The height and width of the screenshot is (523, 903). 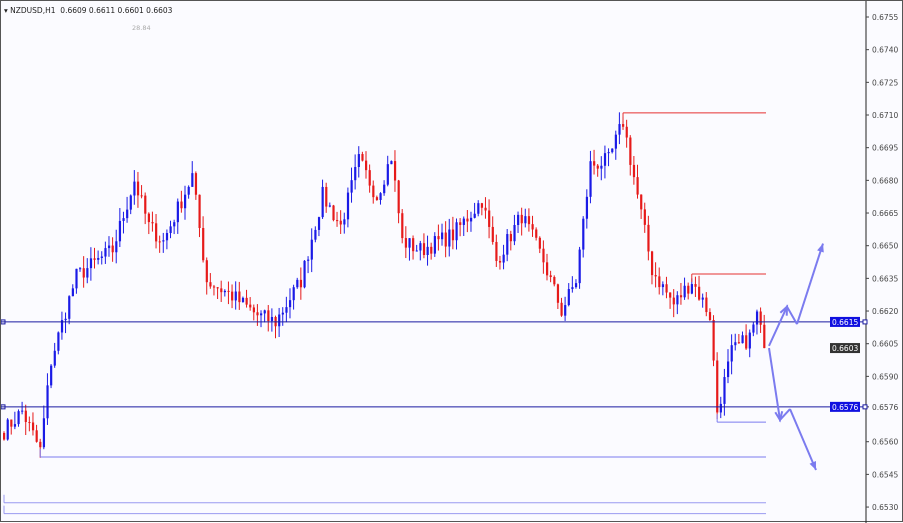 I want to click on y-tick-label: 0.6635, so click(x=885, y=278).